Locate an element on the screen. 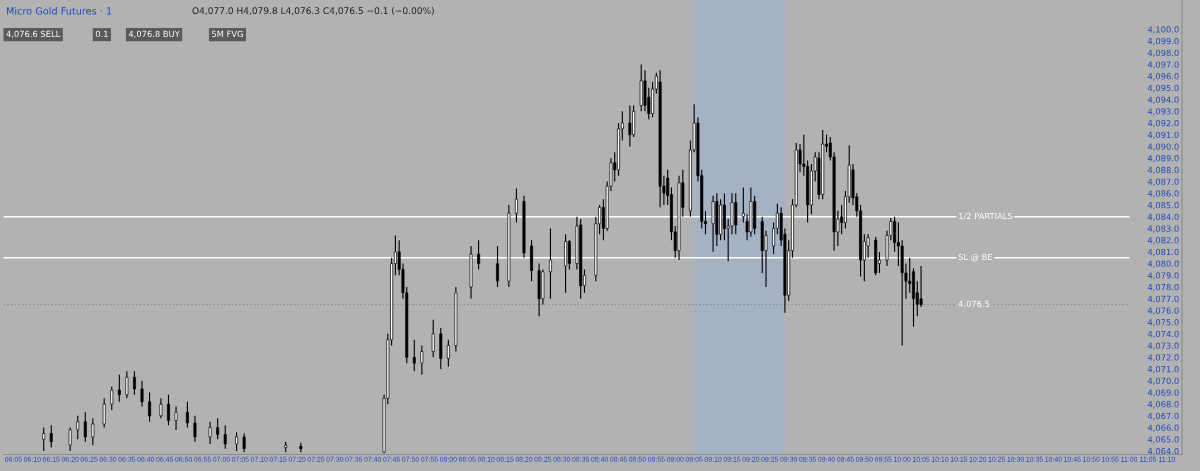  y-tick-label: 4,066.0 is located at coordinates (1163, 428).